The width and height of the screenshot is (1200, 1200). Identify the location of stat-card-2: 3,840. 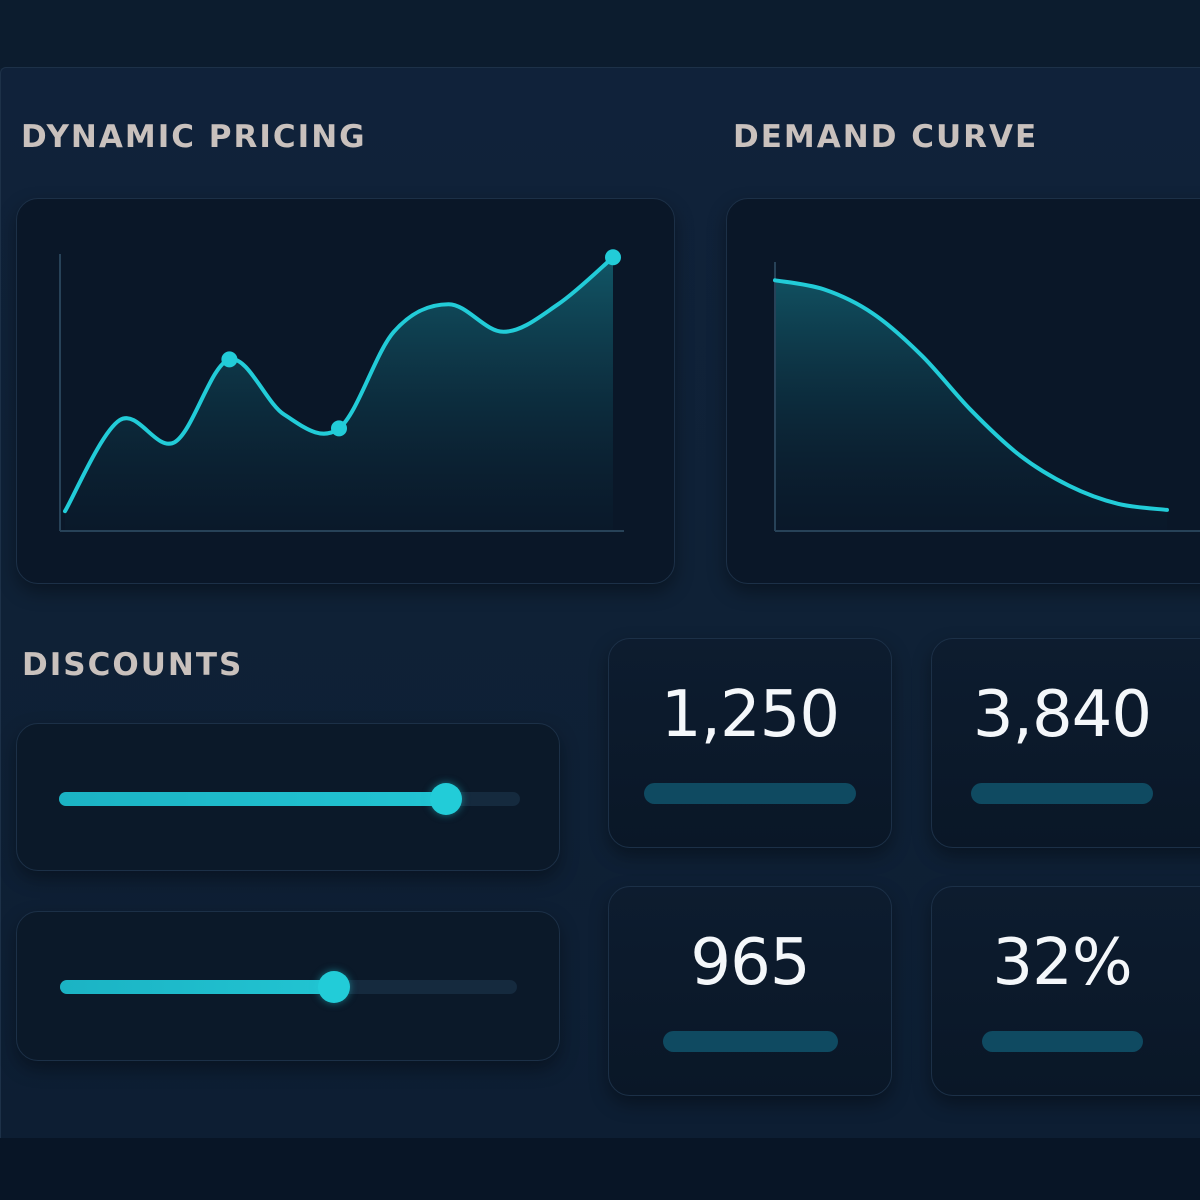
(1065, 743).